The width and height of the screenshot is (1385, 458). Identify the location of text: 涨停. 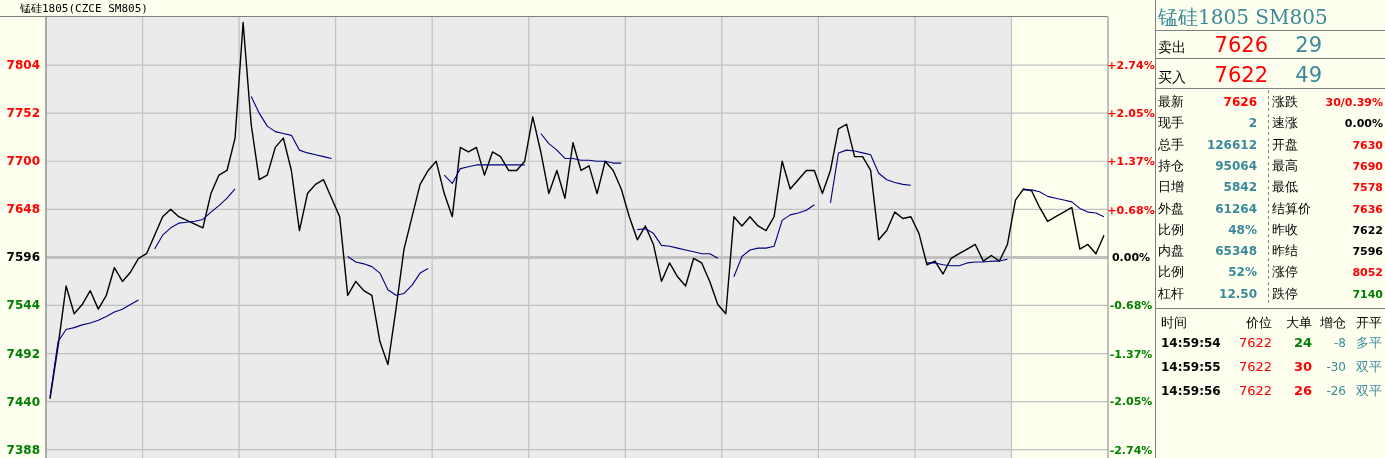
(1285, 272).